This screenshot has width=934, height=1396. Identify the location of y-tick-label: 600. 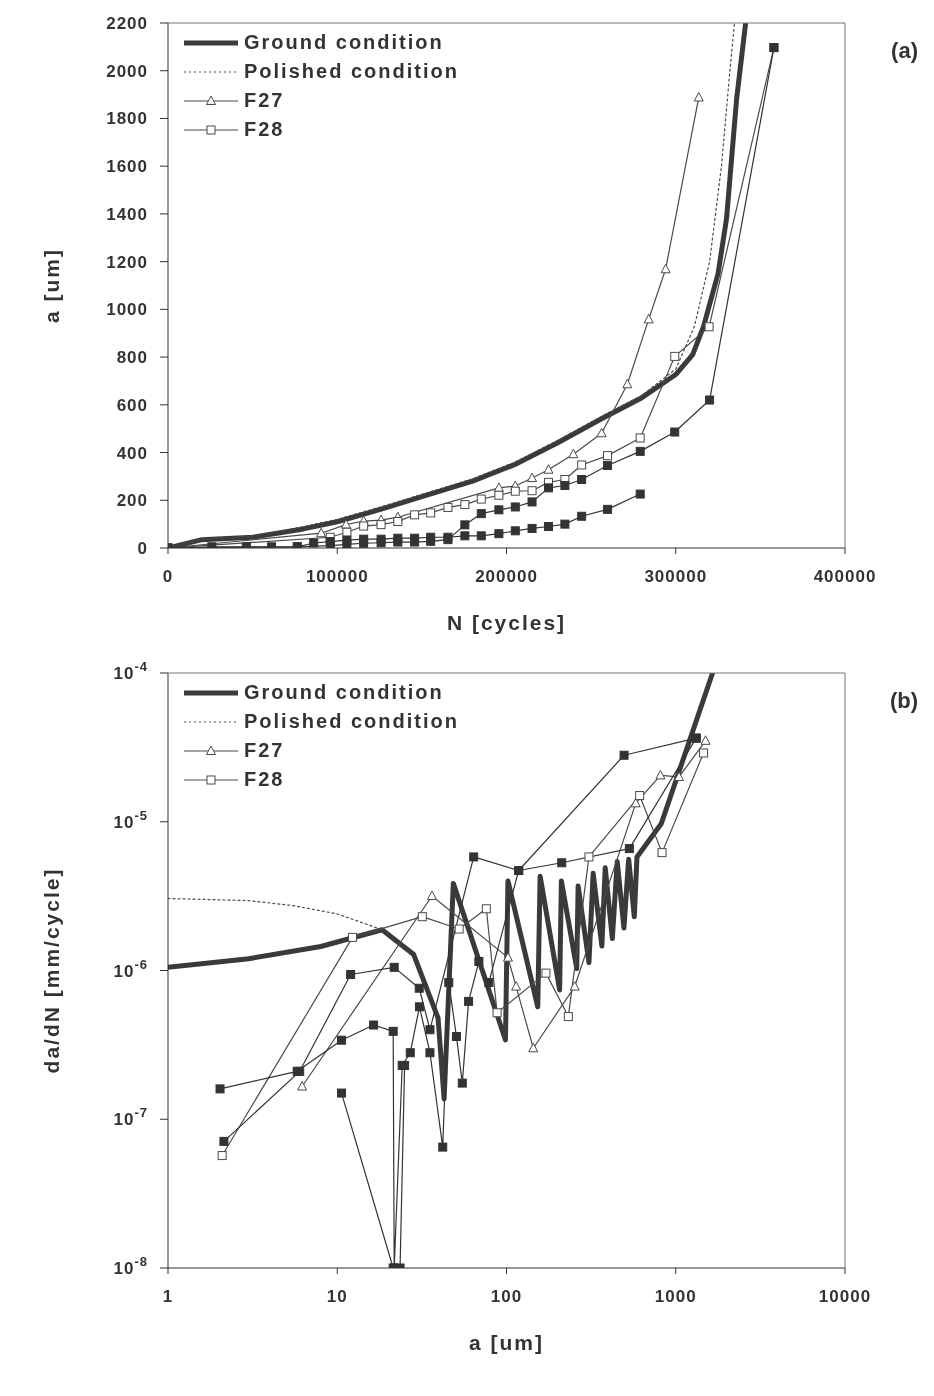
(132, 405).